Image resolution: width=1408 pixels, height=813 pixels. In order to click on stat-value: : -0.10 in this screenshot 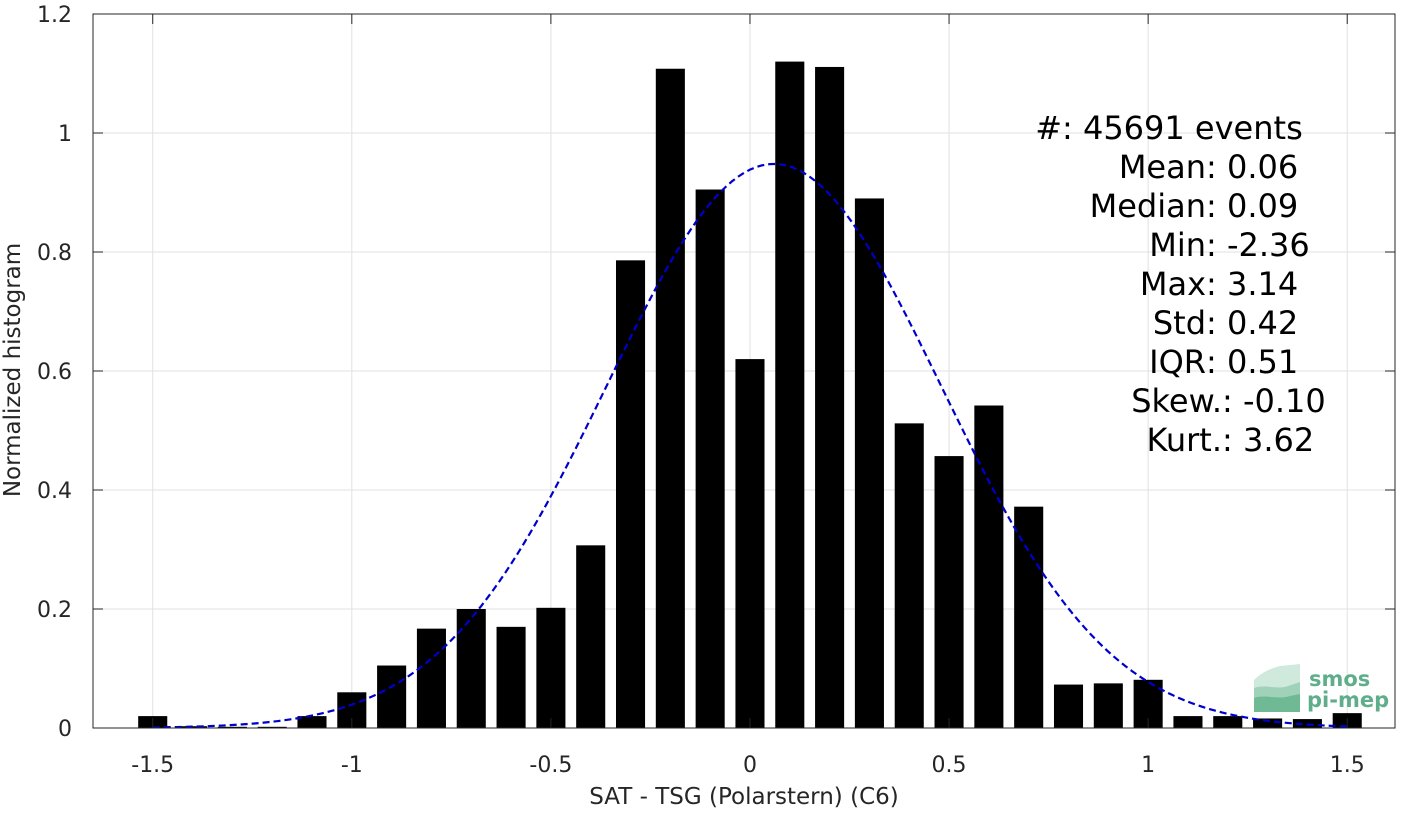, I will do `click(1274, 401)`.